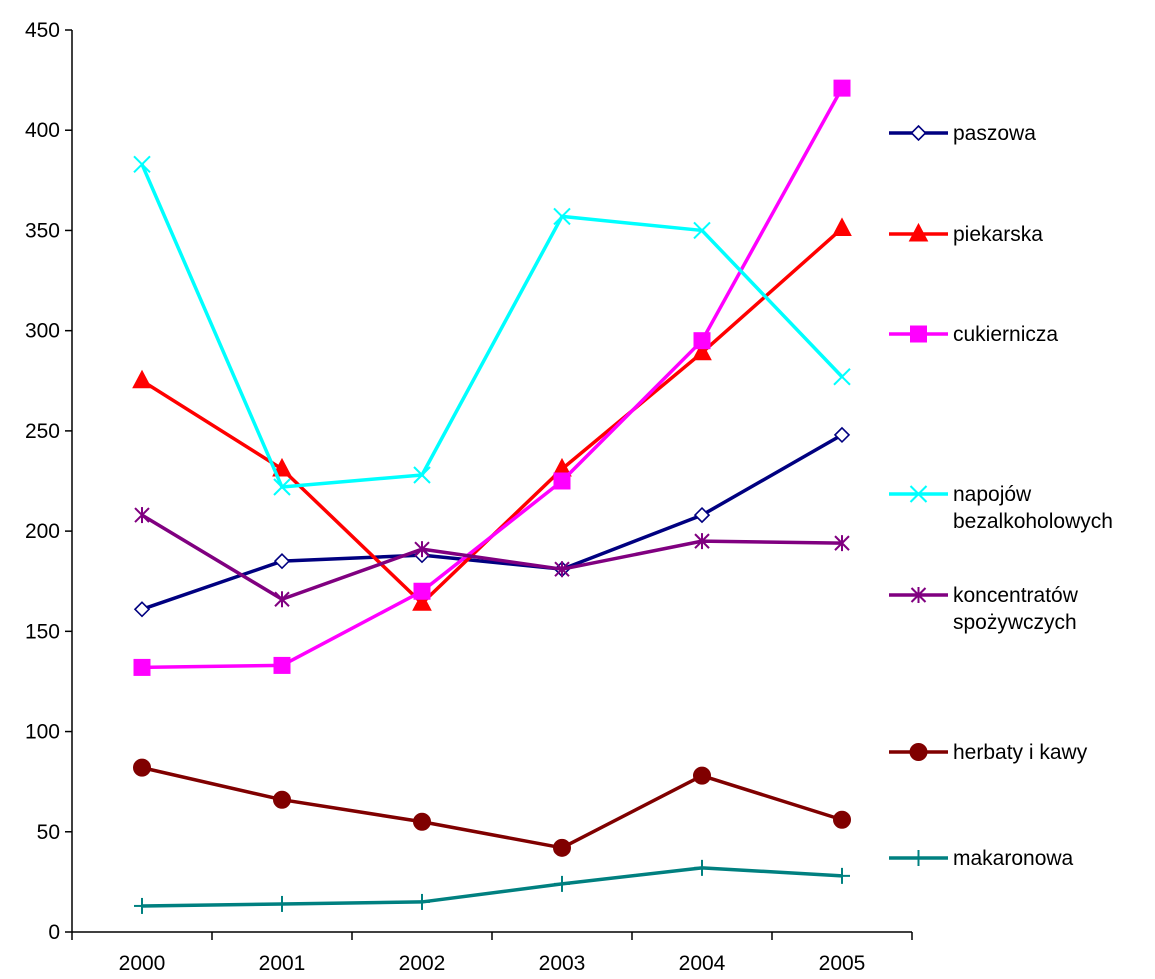  I want to click on y-tick-label: 150, so click(42, 631).